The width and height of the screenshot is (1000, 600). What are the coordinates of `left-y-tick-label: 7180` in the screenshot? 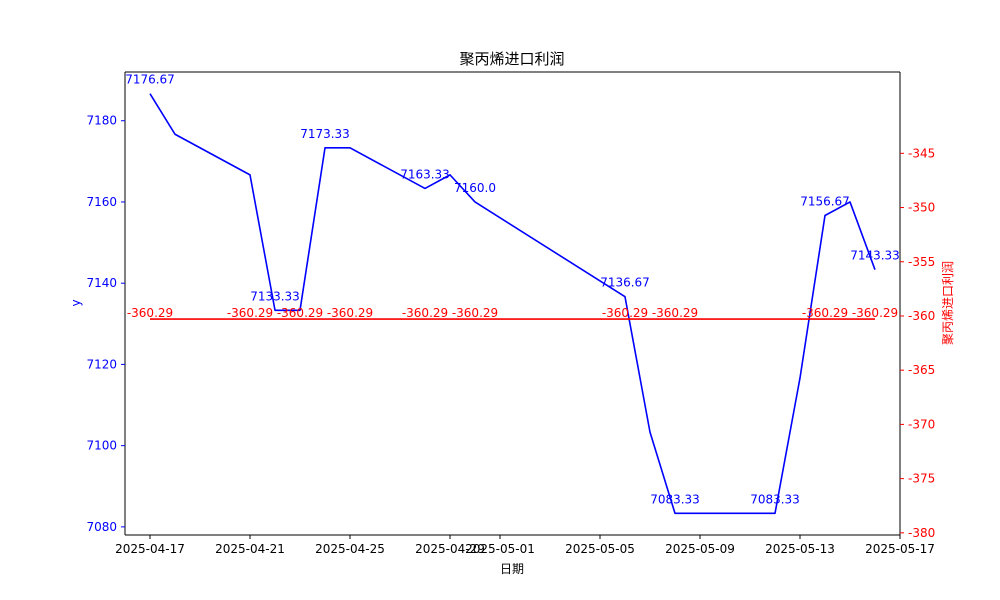 It's located at (101, 121).